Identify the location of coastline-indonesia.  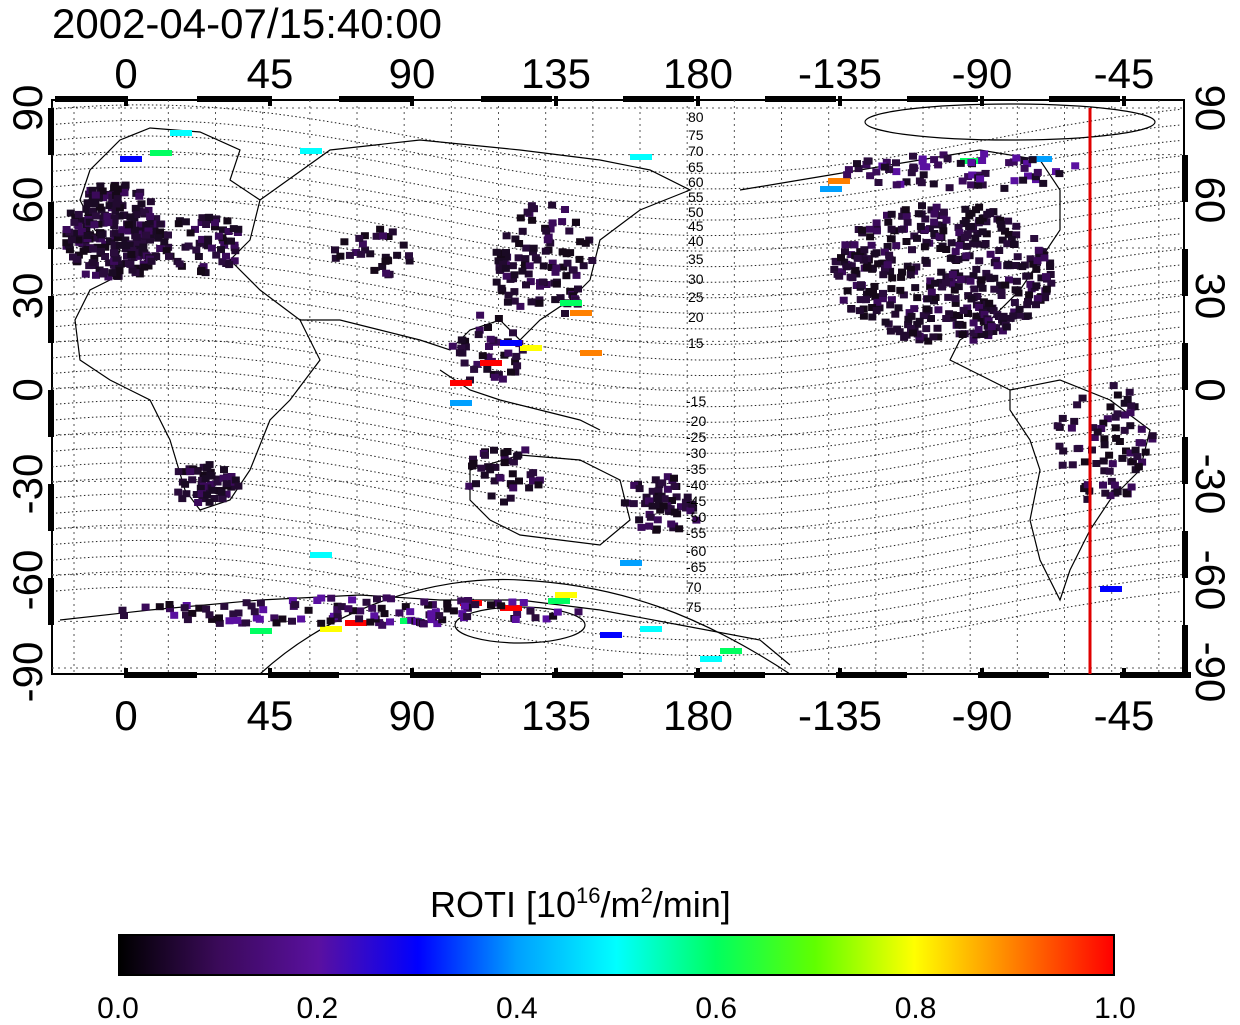
(520, 400).